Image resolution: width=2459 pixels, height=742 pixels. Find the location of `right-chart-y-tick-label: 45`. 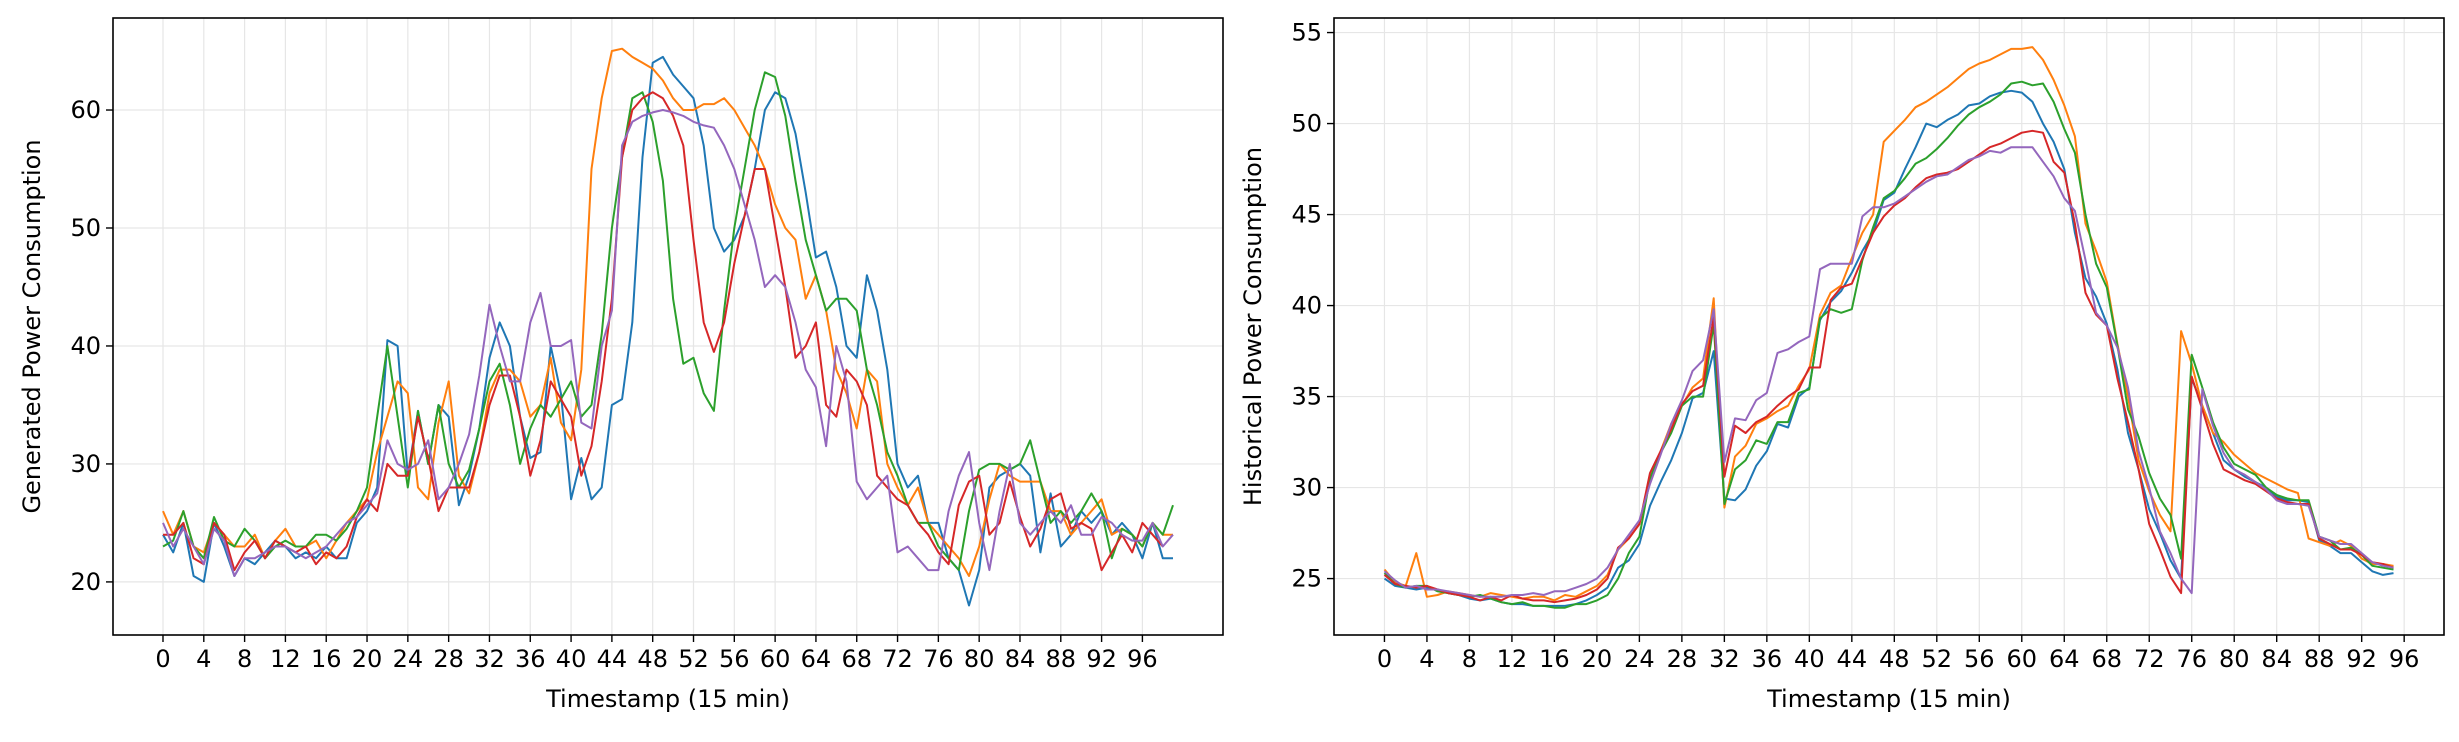

right-chart-y-tick-label: 45 is located at coordinates (1306, 215).